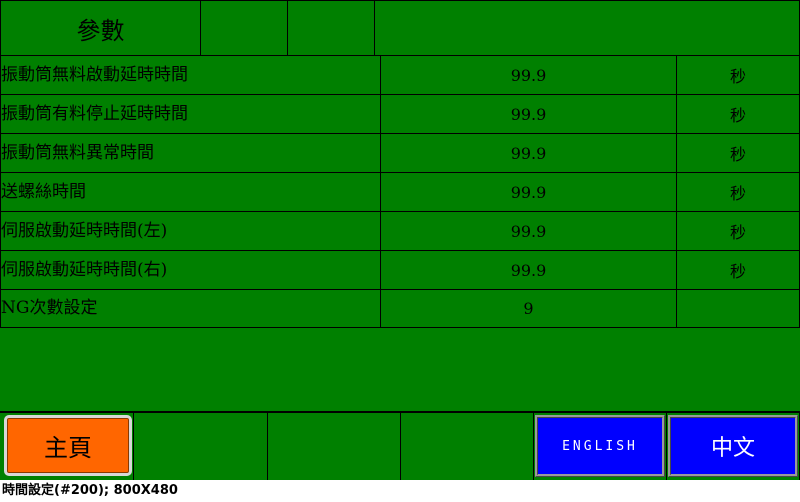 The width and height of the screenshot is (800, 502). What do you see at coordinates (190, 270) in the screenshot?
I see `param-label: 伺服啟動延時時間(右)` at bounding box center [190, 270].